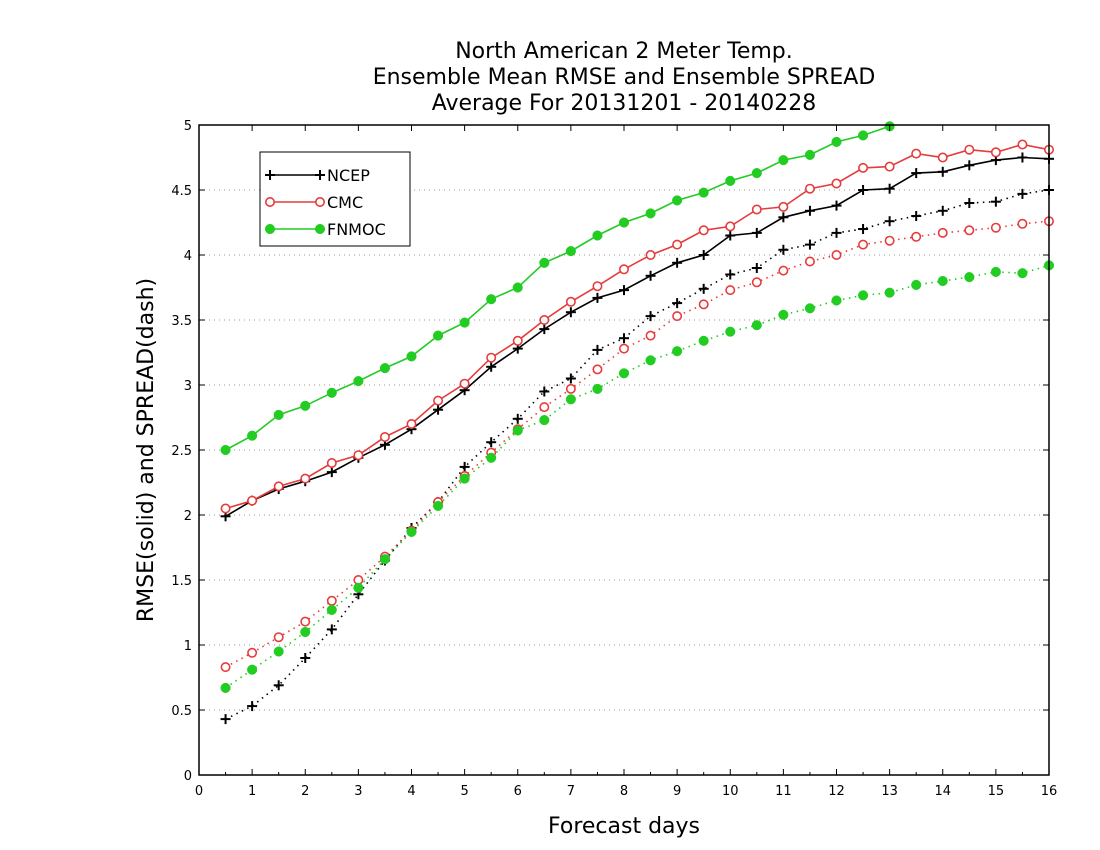 The height and width of the screenshot is (850, 1100). Describe the element at coordinates (181, 581) in the screenshot. I see `y-tick-label: 1.5` at that location.